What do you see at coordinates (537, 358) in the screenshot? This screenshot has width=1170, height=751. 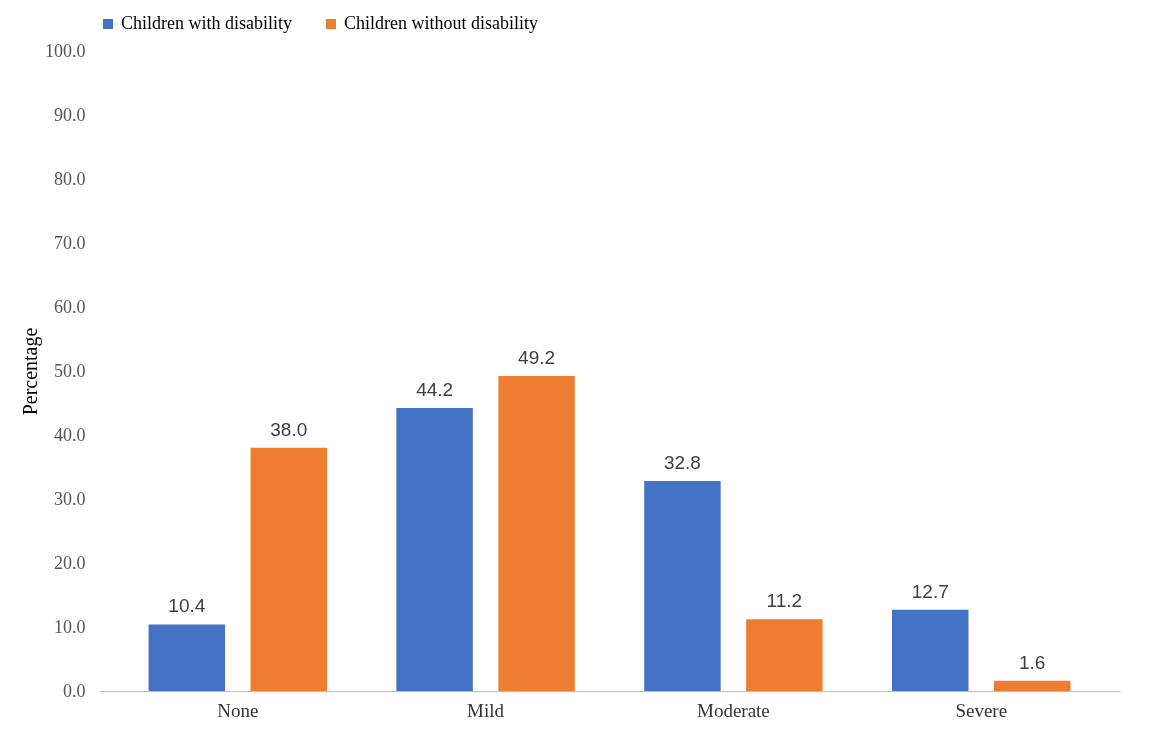 I see `data-label: 49.2` at bounding box center [537, 358].